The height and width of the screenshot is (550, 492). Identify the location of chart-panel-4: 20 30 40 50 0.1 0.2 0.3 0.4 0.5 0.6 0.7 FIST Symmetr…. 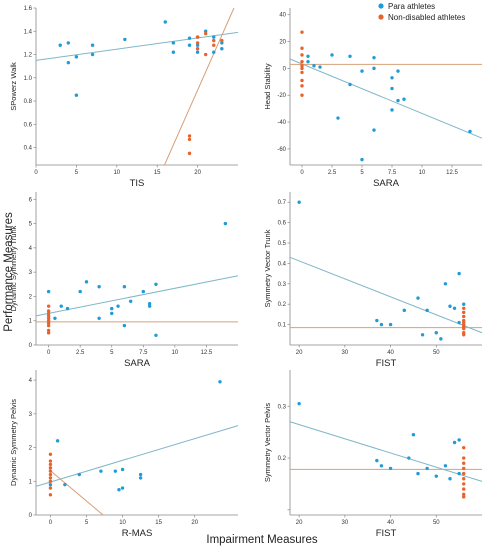
(373, 280).